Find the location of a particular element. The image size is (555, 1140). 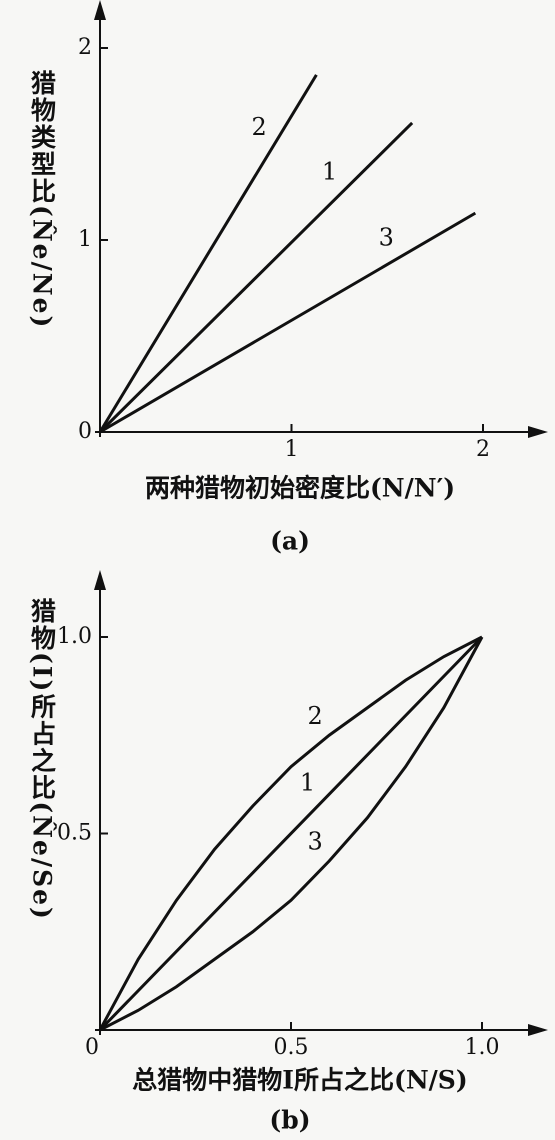

y-tick-label: 0.5 is located at coordinates (74, 833).